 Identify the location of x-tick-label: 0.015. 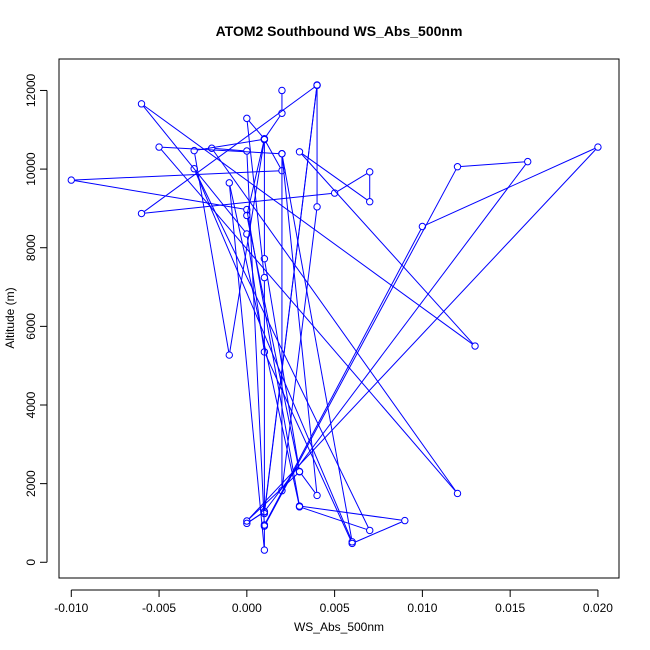
(510, 608).